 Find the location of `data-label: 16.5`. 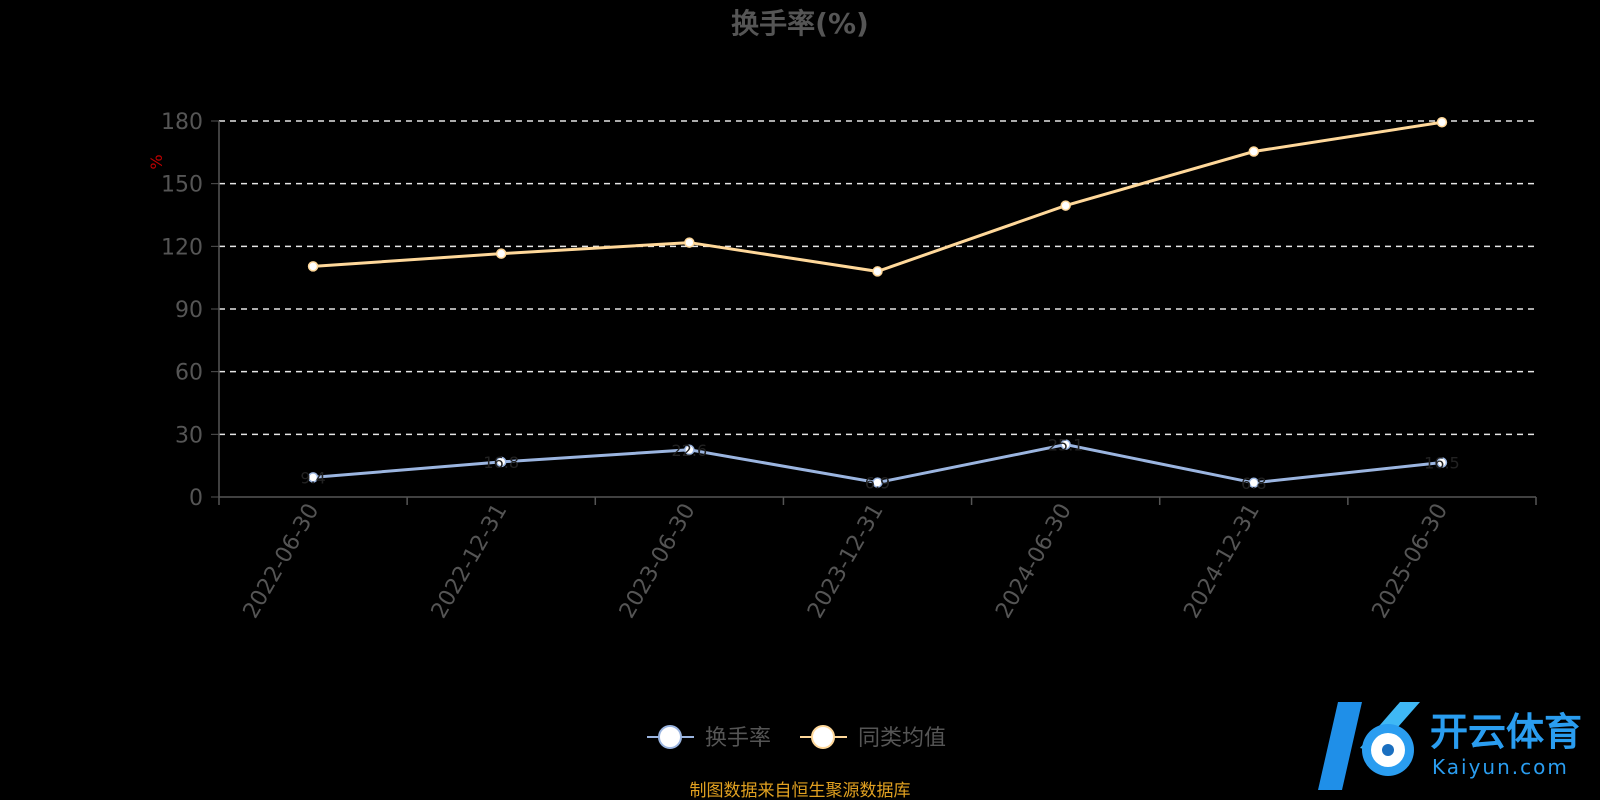

data-label: 16.5 is located at coordinates (1442, 463).